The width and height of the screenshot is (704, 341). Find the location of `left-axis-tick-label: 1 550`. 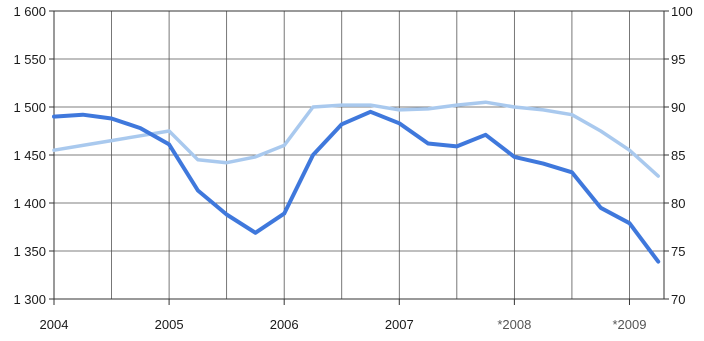

left-axis-tick-label: 1 550 is located at coordinates (29, 59).